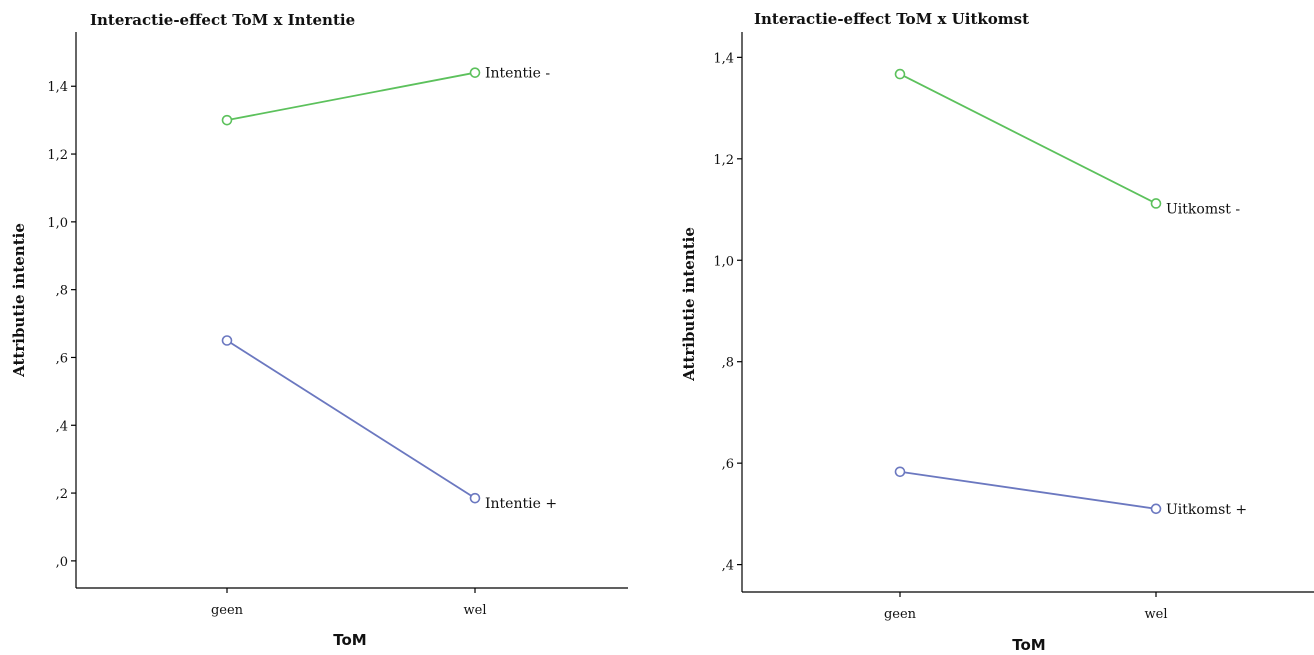 The image size is (1314, 655). I want to click on series-label: Uitkomst +, so click(1206, 510).